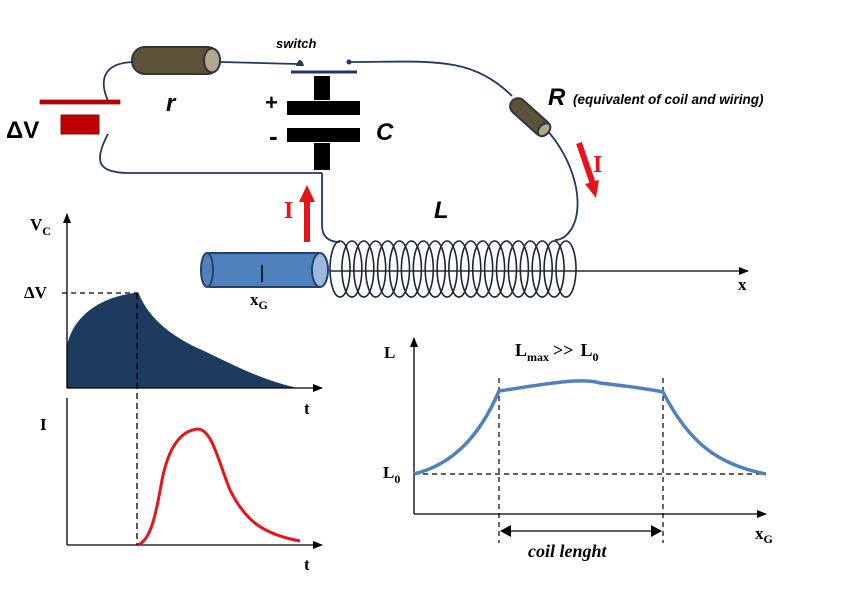  What do you see at coordinates (296, 43) in the screenshot?
I see `switch-label: switch` at bounding box center [296, 43].